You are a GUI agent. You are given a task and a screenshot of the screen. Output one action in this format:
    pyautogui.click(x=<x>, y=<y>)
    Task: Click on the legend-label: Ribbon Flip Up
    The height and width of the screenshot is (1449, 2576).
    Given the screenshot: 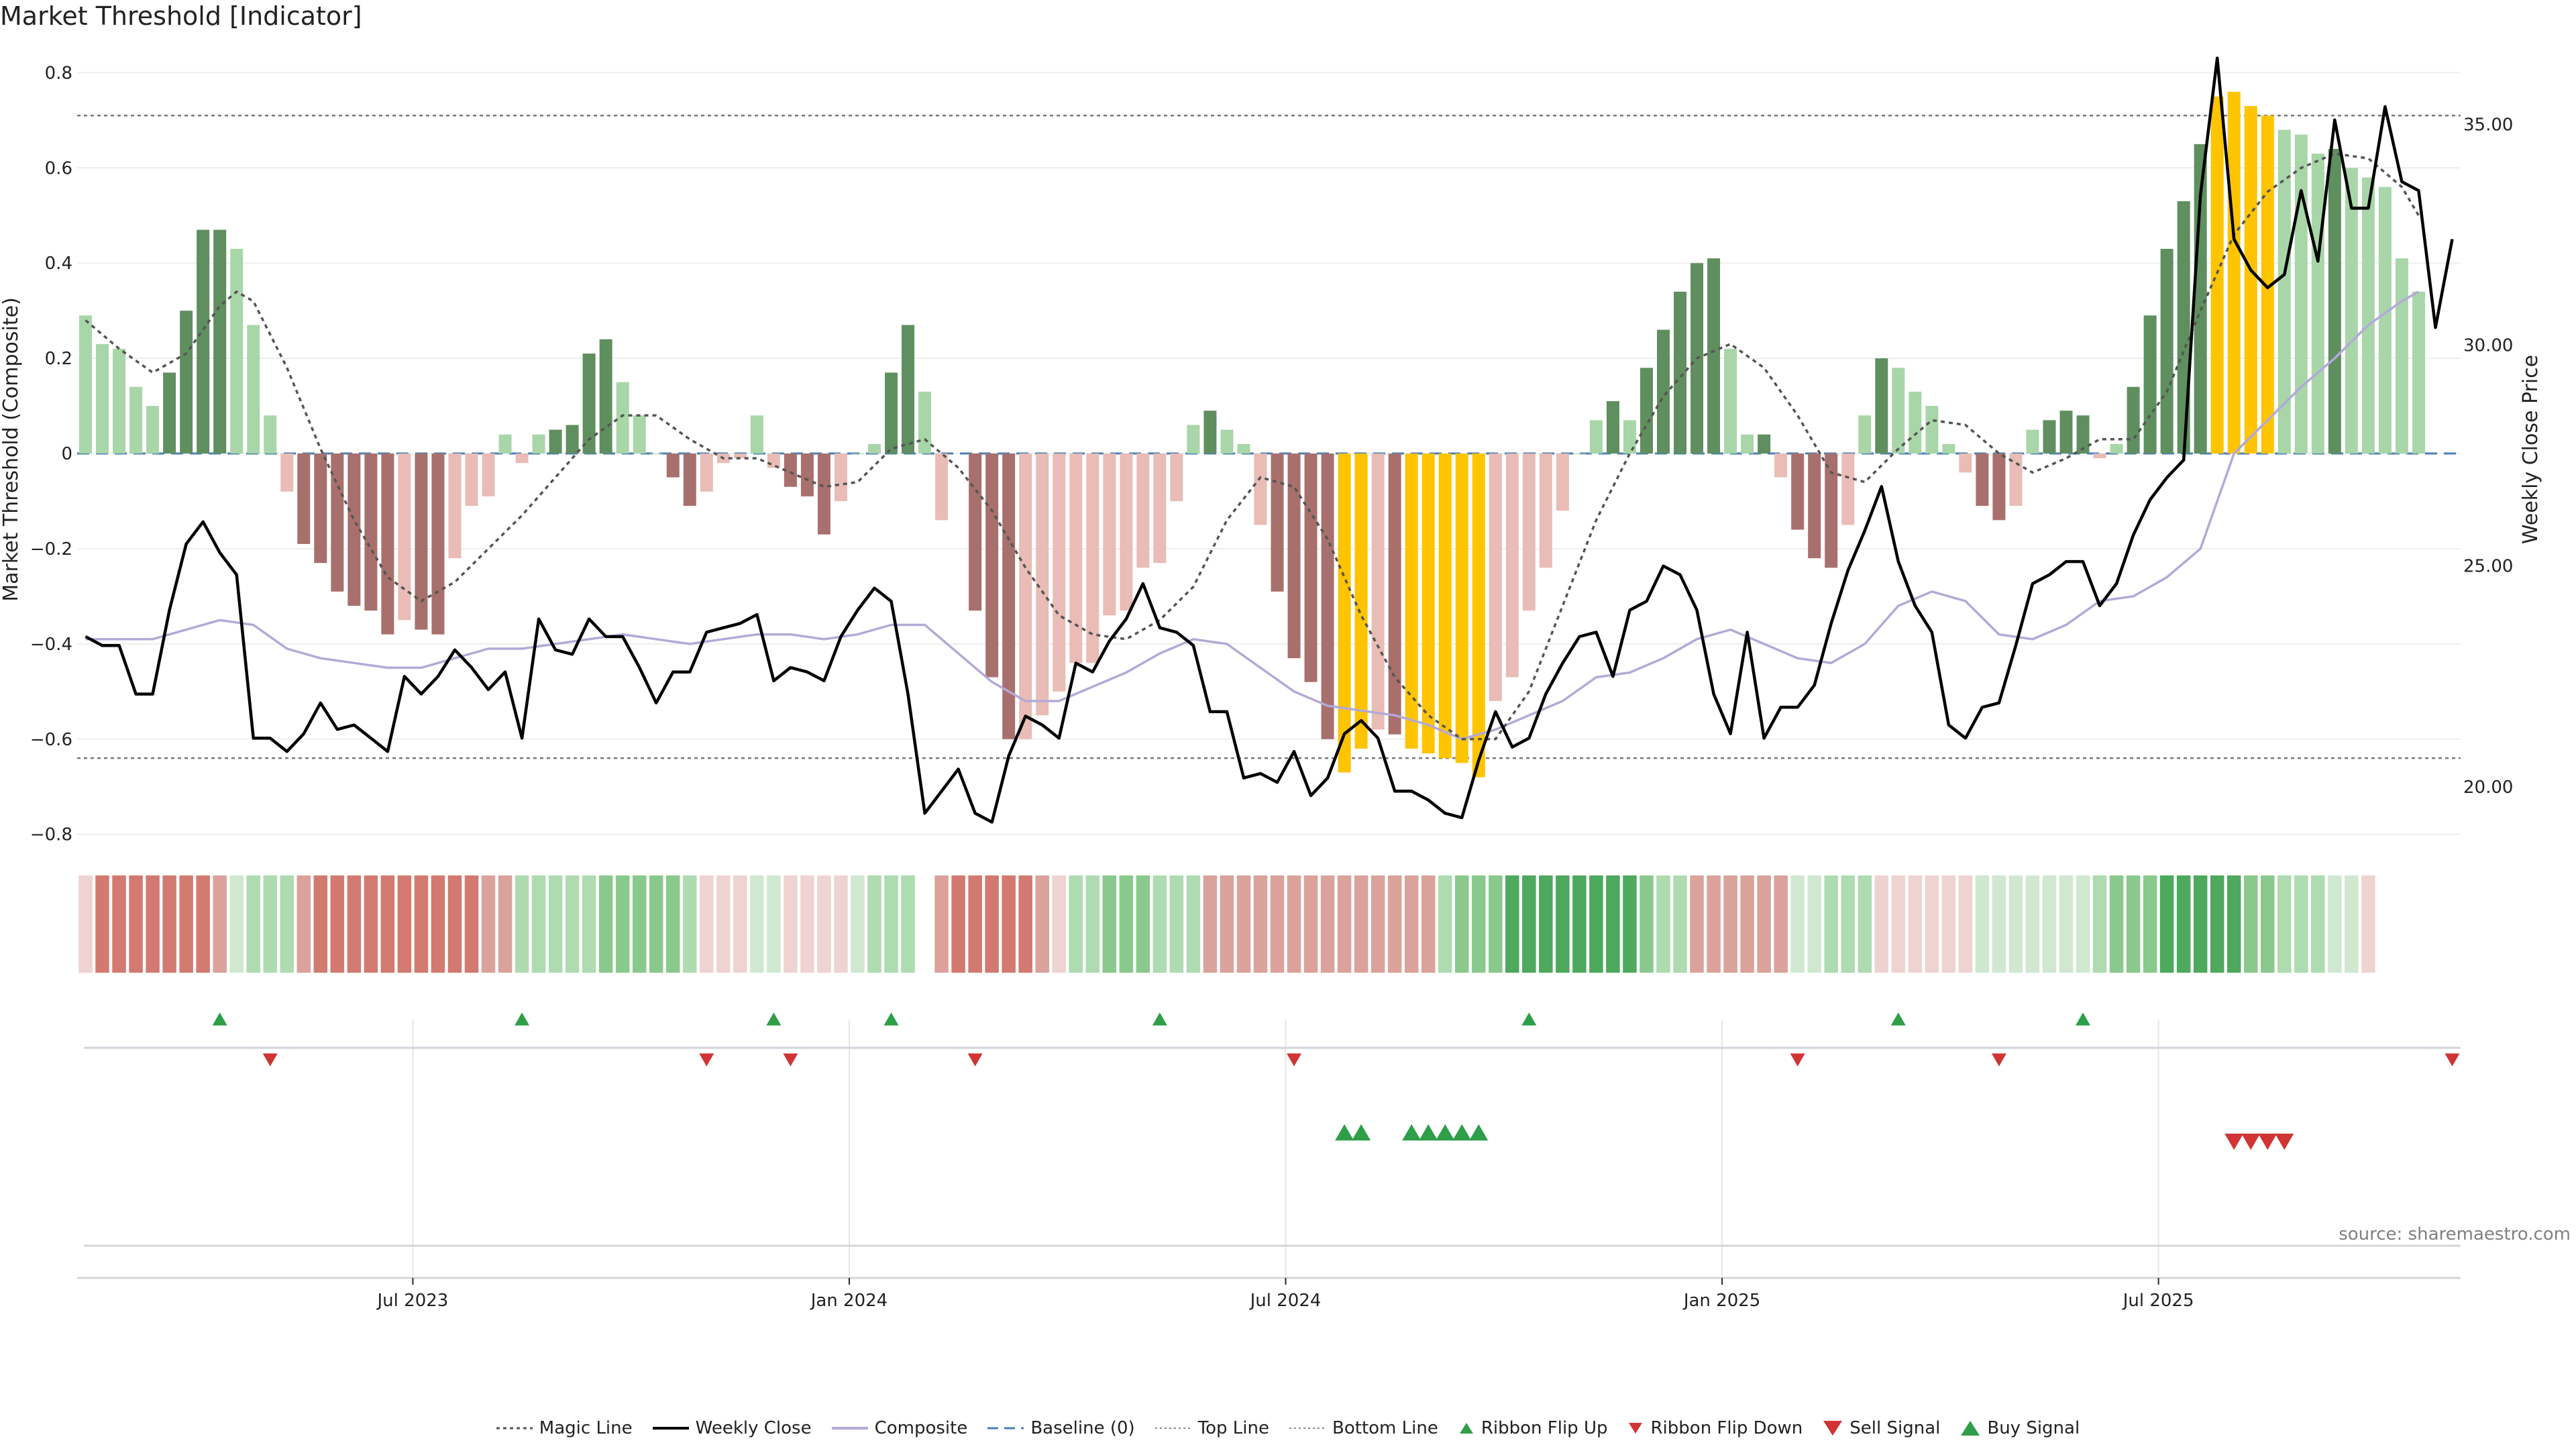 What is the action you would take?
    pyautogui.click(x=1544, y=1428)
    